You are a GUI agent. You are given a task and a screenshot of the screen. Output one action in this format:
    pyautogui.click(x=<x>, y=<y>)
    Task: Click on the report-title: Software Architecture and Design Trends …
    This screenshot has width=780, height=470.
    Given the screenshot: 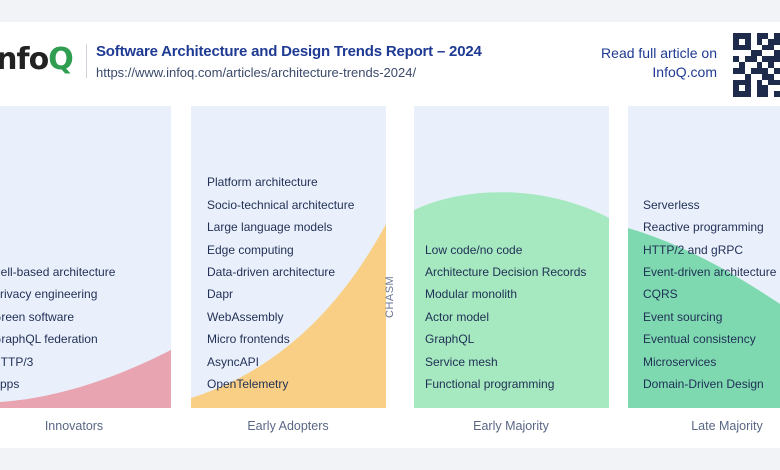 What is the action you would take?
    pyautogui.click(x=289, y=51)
    